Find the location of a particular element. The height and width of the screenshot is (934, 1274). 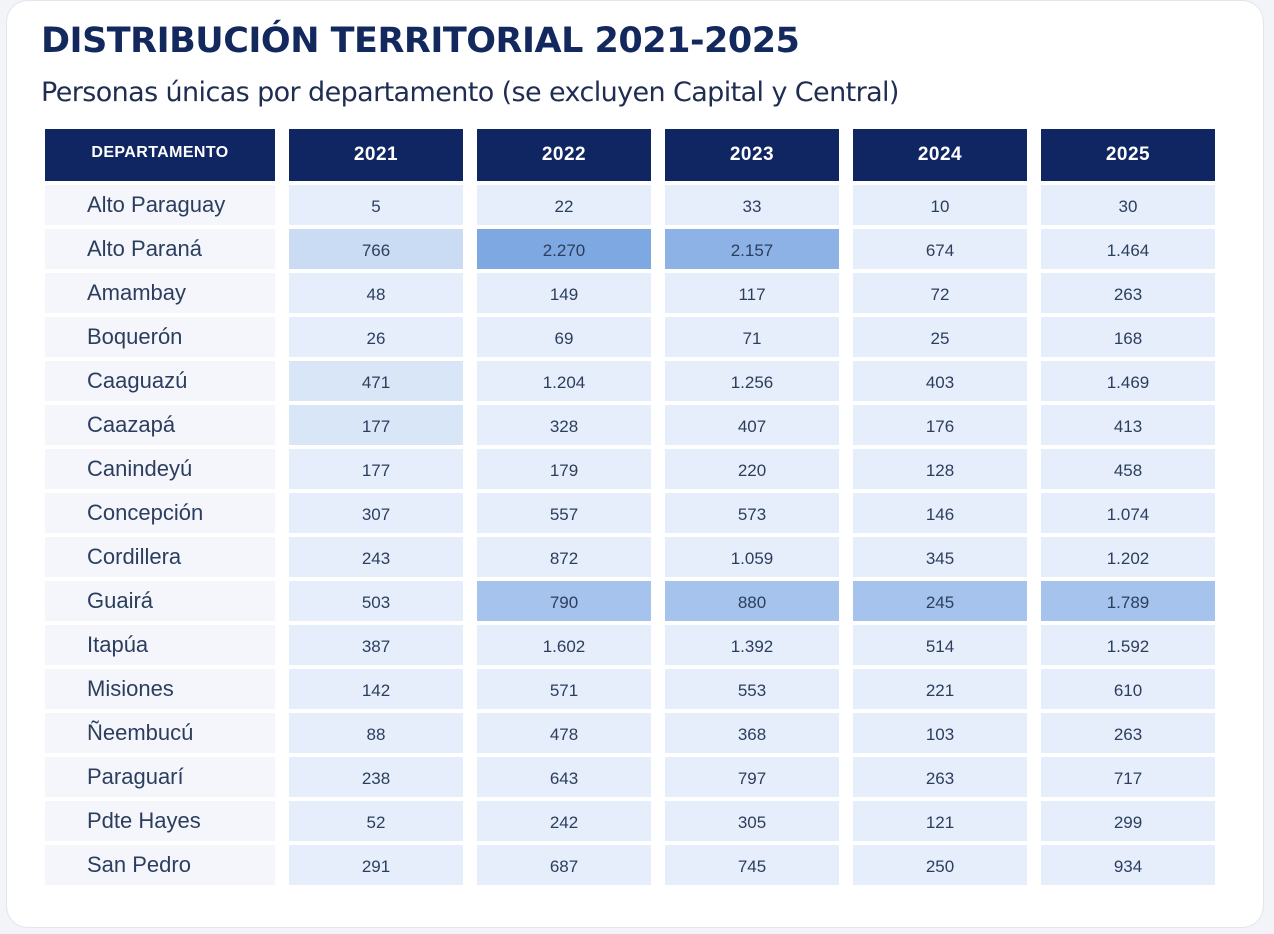

column-header-2021: 2021 is located at coordinates (376, 155).